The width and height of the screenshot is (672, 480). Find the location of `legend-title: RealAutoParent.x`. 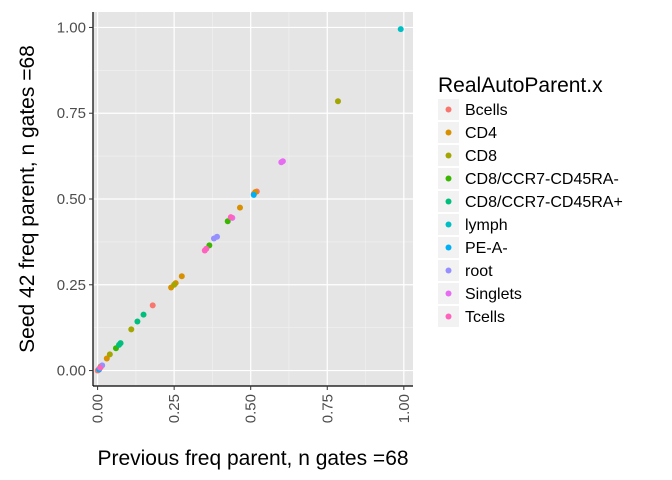

legend-title: RealAutoParent.x is located at coordinates (520, 85).